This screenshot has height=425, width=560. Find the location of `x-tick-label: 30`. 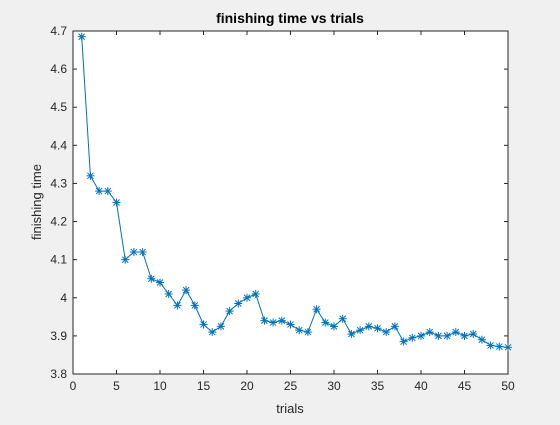

x-tick-label: 30 is located at coordinates (334, 386).